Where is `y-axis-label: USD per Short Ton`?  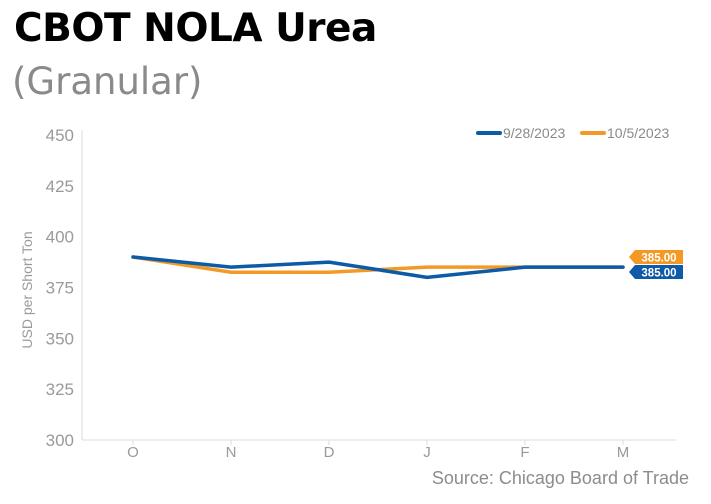 y-axis-label: USD per Short Ton is located at coordinates (27, 289).